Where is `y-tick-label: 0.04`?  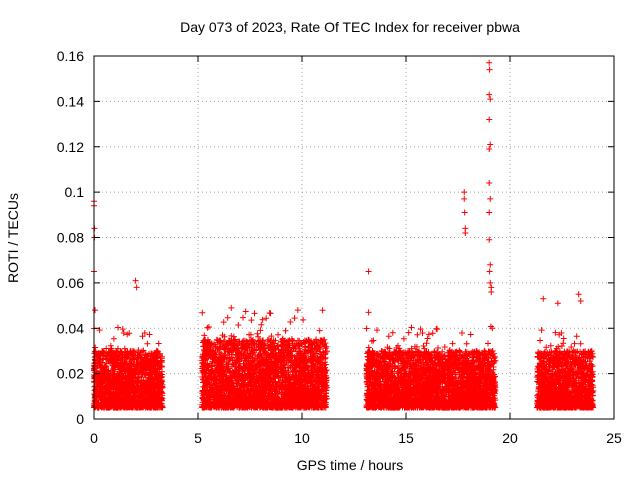 y-tick-label: 0.04 is located at coordinates (70, 328).